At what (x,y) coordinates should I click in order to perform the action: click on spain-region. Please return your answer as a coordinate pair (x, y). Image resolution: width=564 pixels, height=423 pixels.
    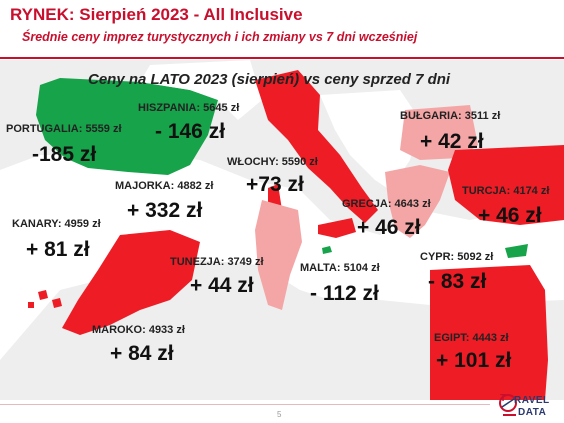
    Looking at the image, I should click on (127, 126).